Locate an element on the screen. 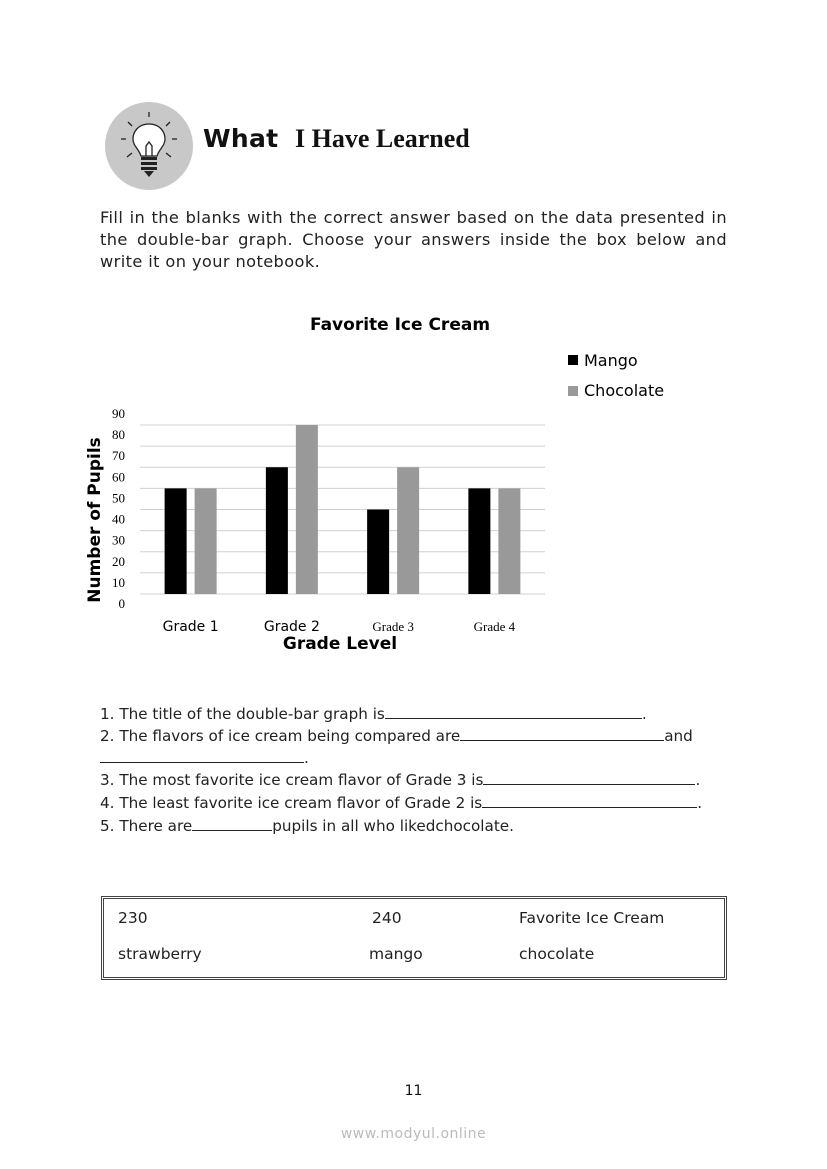 Image resolution: width=827 pixels, height=1169 pixels. question-text: The title of the double-bar graph is is located at coordinates (252, 714).